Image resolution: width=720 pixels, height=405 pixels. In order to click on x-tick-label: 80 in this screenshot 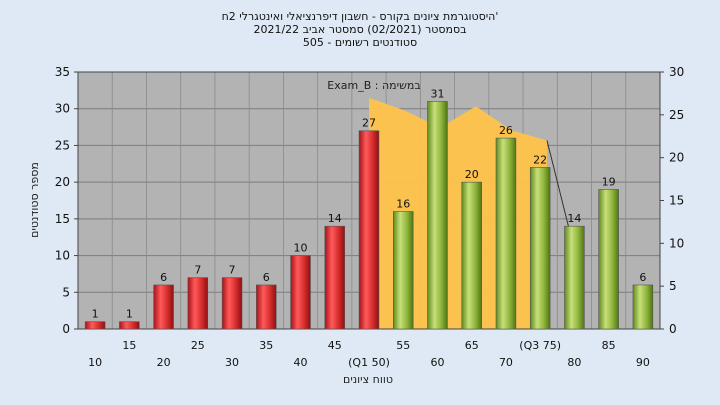, I will do `click(574, 362)`.